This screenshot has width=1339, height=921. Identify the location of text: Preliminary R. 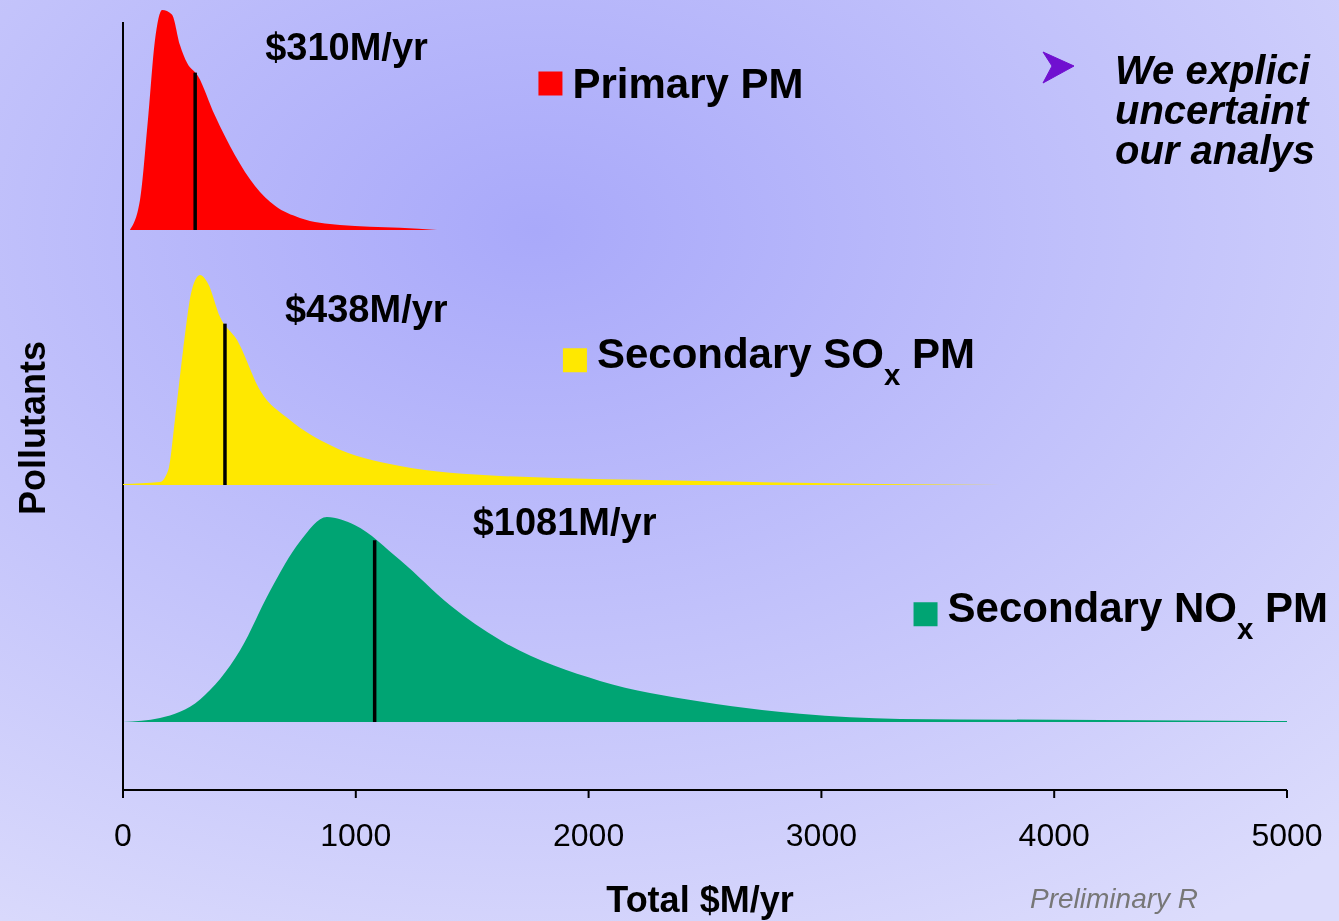
(1114, 898).